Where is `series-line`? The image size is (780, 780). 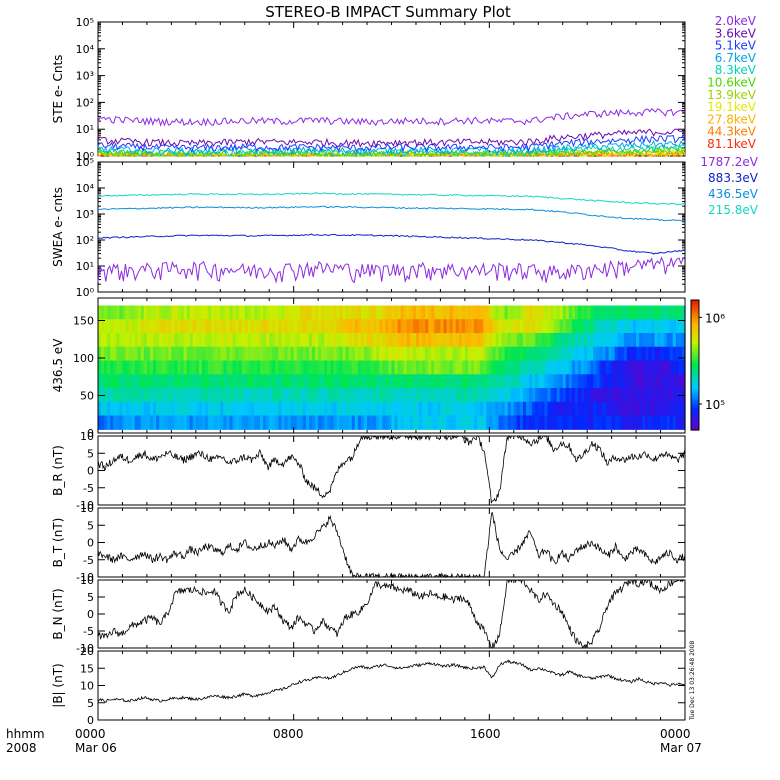
series-line is located at coordinates (391, 117).